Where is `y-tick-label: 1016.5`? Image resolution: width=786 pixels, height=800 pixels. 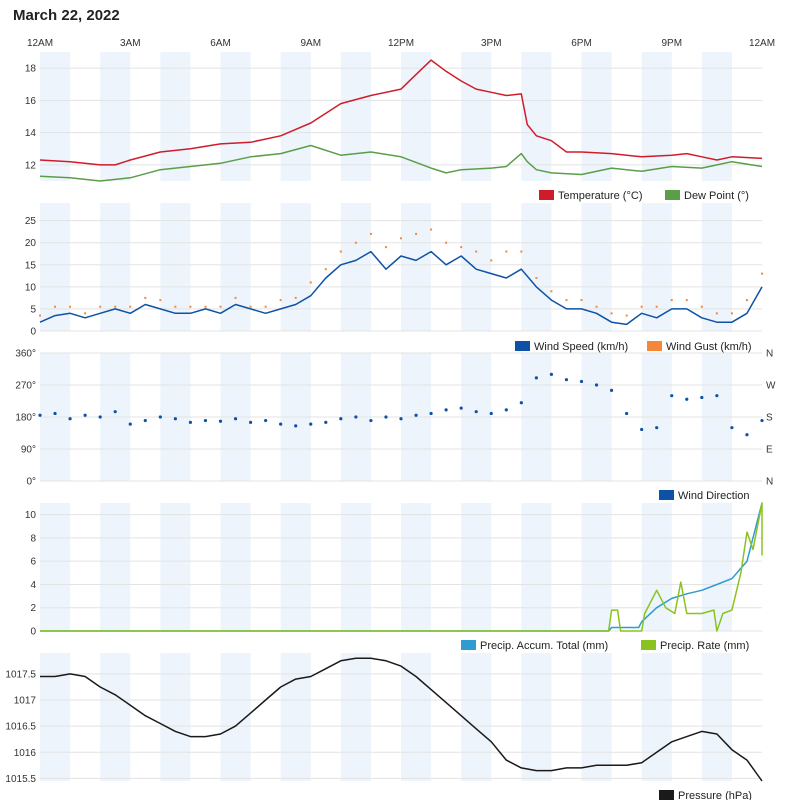
y-tick-label: 1016.5 is located at coordinates (20, 727).